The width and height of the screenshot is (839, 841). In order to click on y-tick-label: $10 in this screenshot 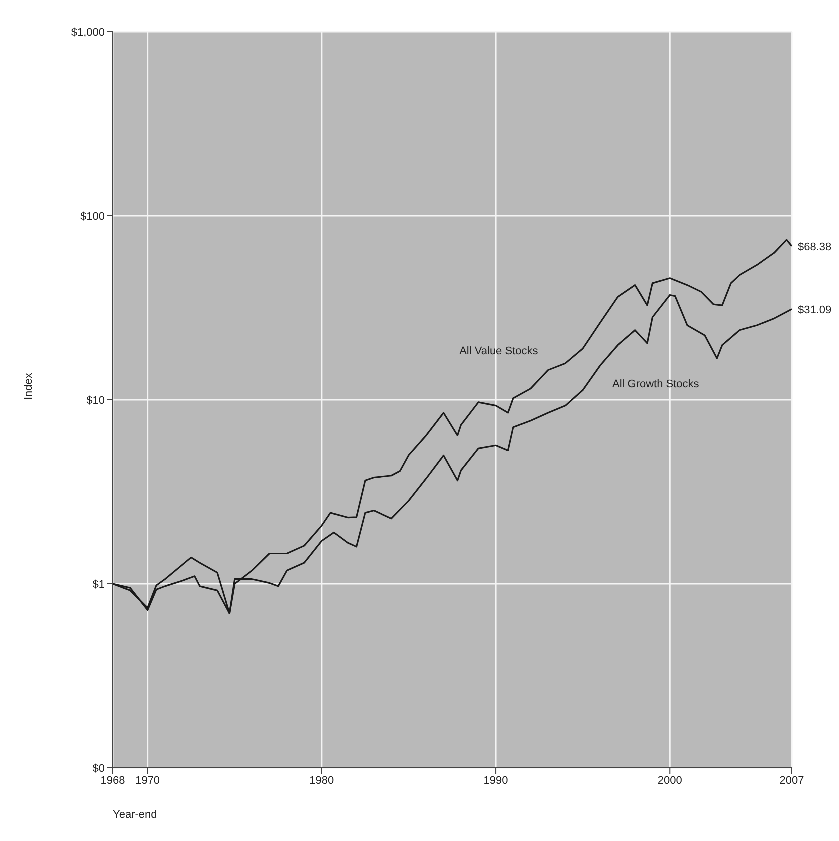, I will do `click(95, 400)`.